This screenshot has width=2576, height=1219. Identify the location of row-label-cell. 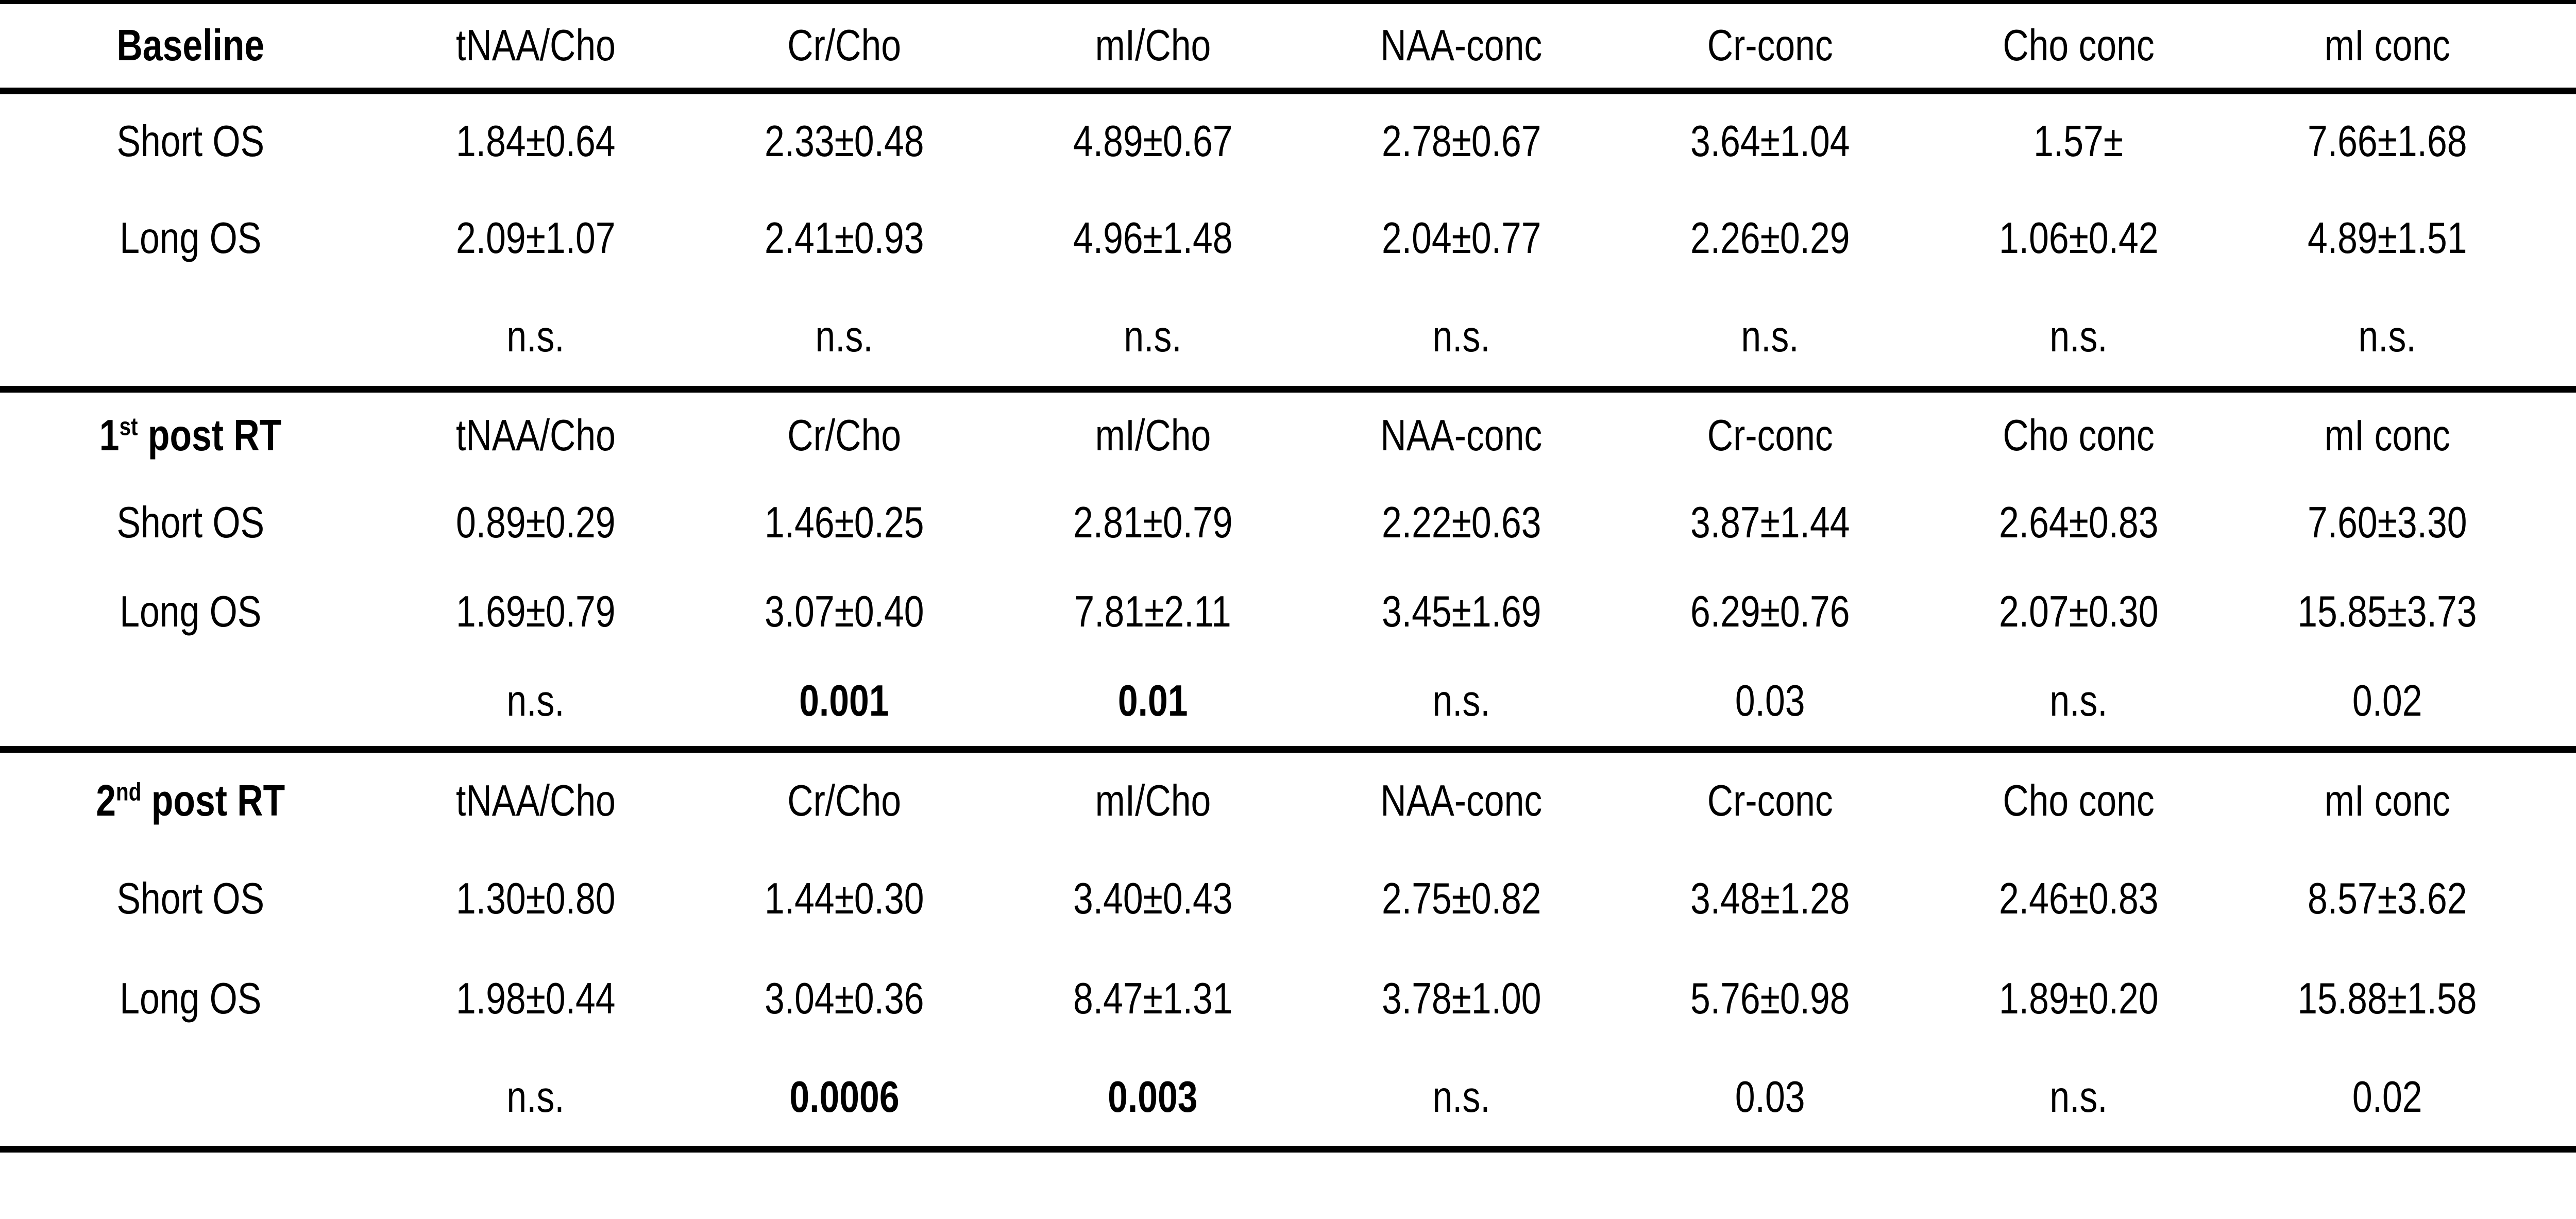
(190, 336).